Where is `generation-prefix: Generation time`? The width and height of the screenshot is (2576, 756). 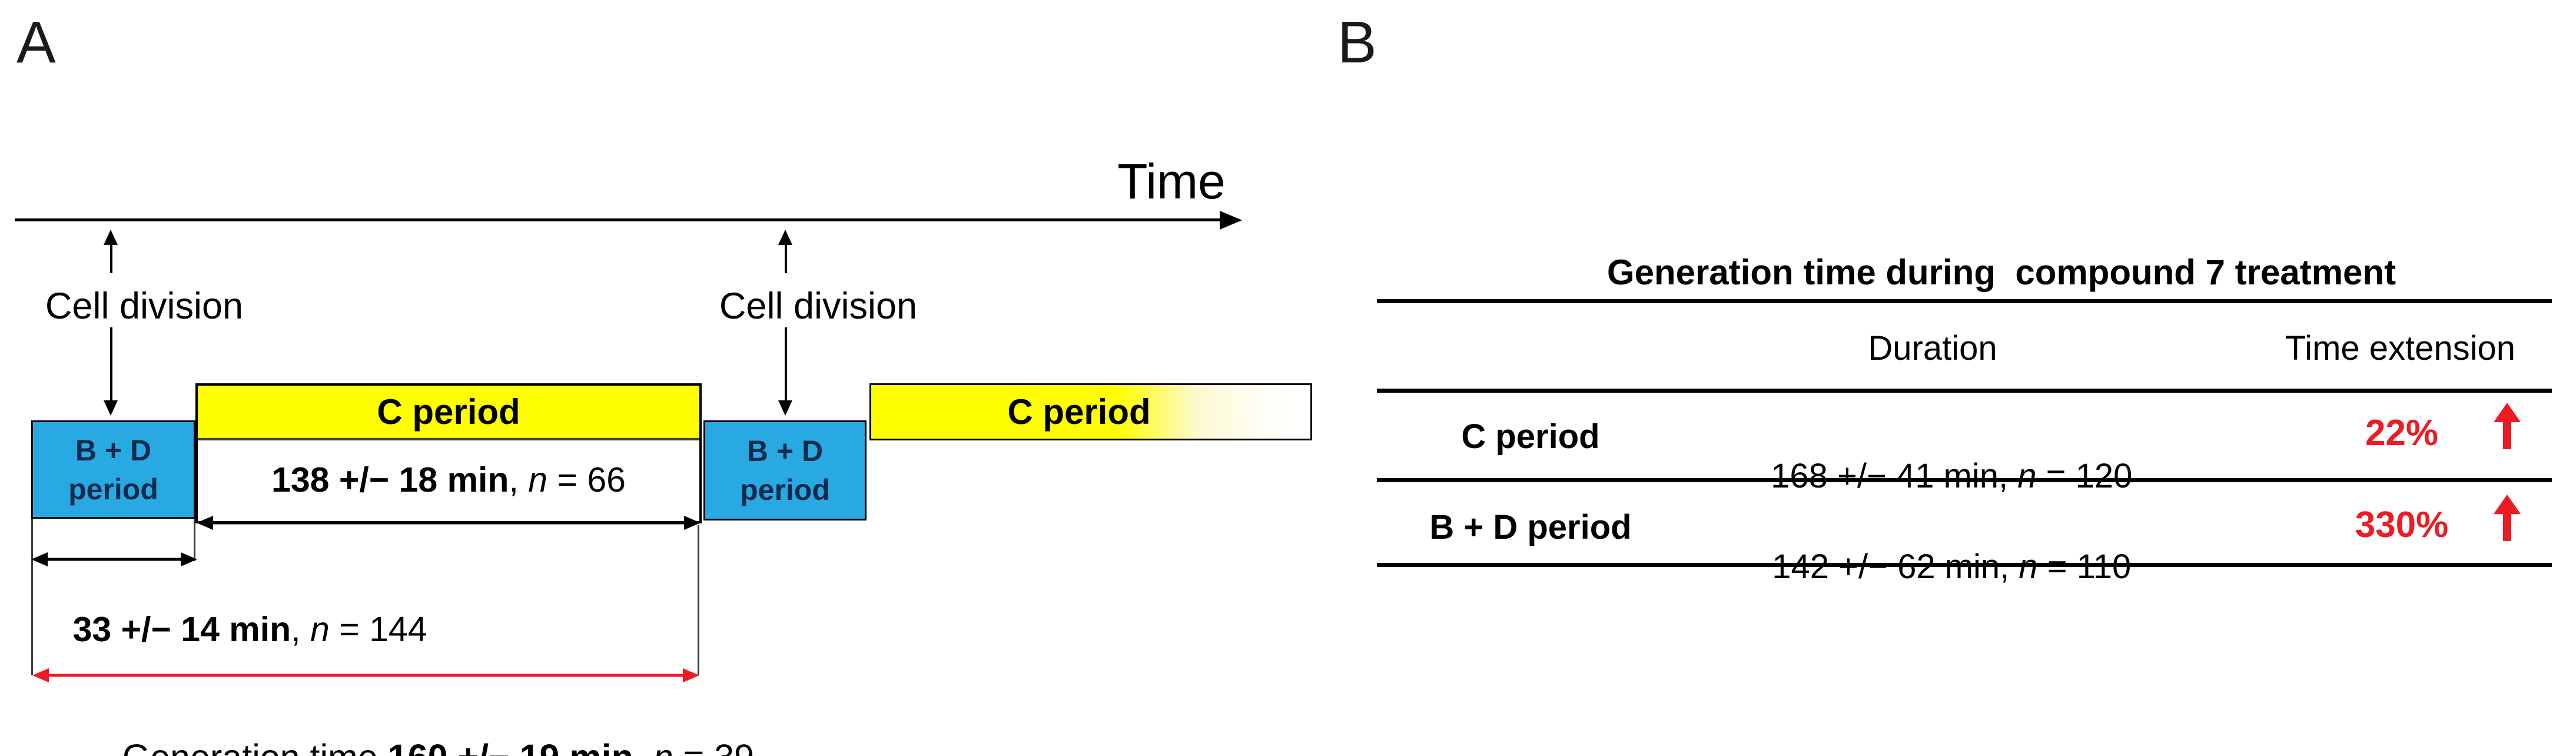 generation-prefix: Generation time is located at coordinates (255, 746).